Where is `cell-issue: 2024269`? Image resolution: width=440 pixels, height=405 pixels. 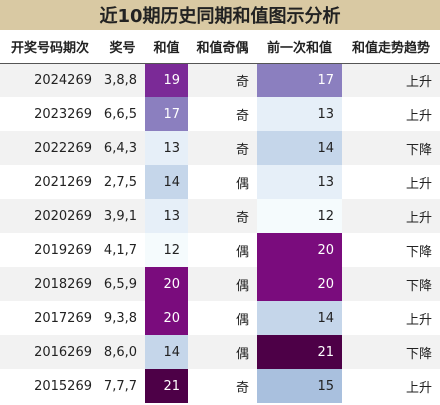 cell-issue: 2024269 is located at coordinates (50, 80).